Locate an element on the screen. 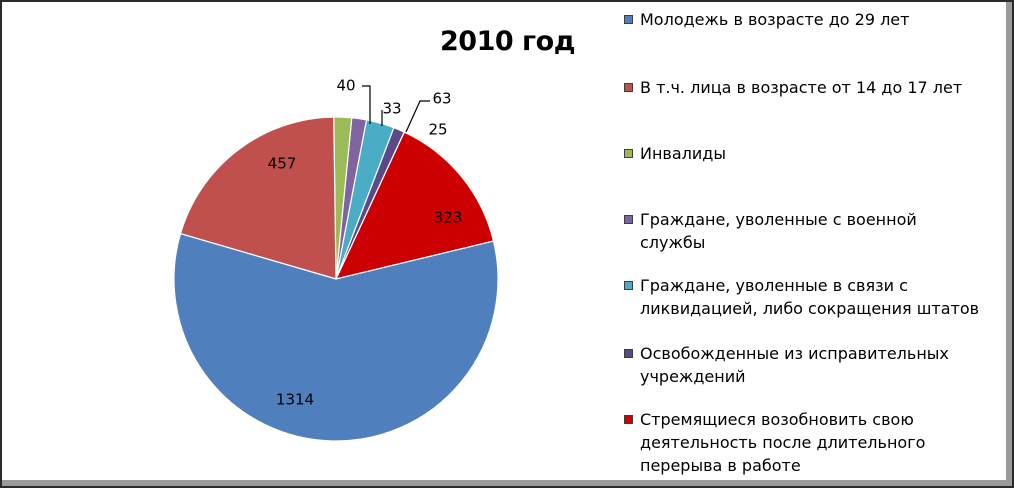  slice-value-label: 25 is located at coordinates (437, 130).